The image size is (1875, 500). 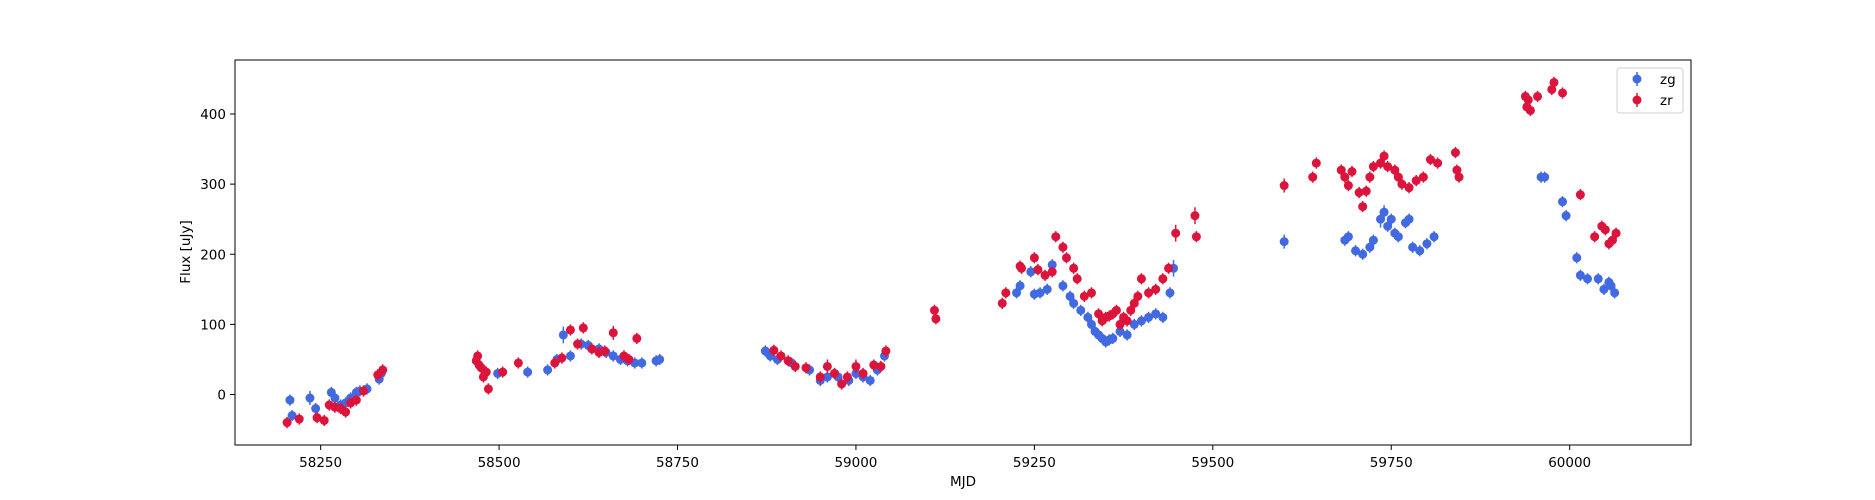 What do you see at coordinates (1654, 80) in the screenshot?
I see `legend-item-zg: zg` at bounding box center [1654, 80].